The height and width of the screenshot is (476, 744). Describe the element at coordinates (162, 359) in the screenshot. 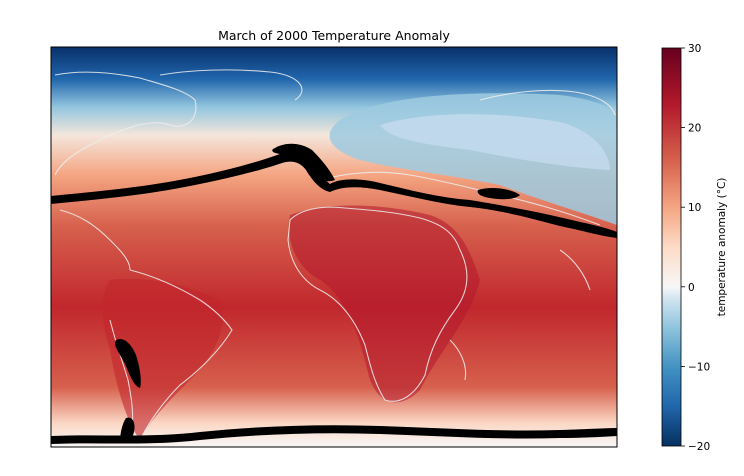

I see `south-america-warm` at that location.